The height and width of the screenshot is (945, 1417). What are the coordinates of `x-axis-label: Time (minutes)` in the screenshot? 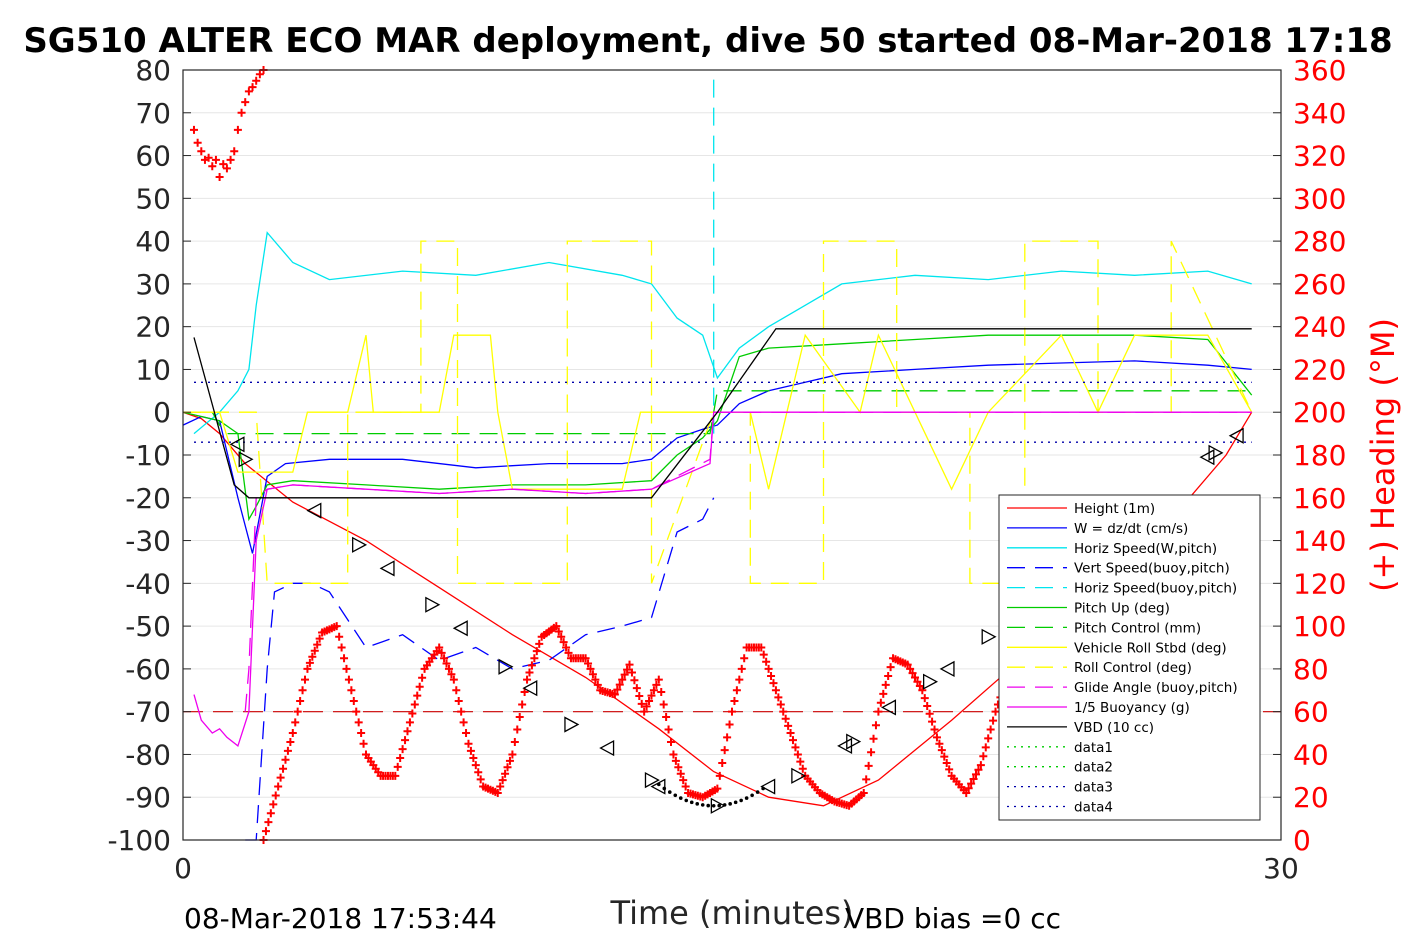 It's located at (732, 913).